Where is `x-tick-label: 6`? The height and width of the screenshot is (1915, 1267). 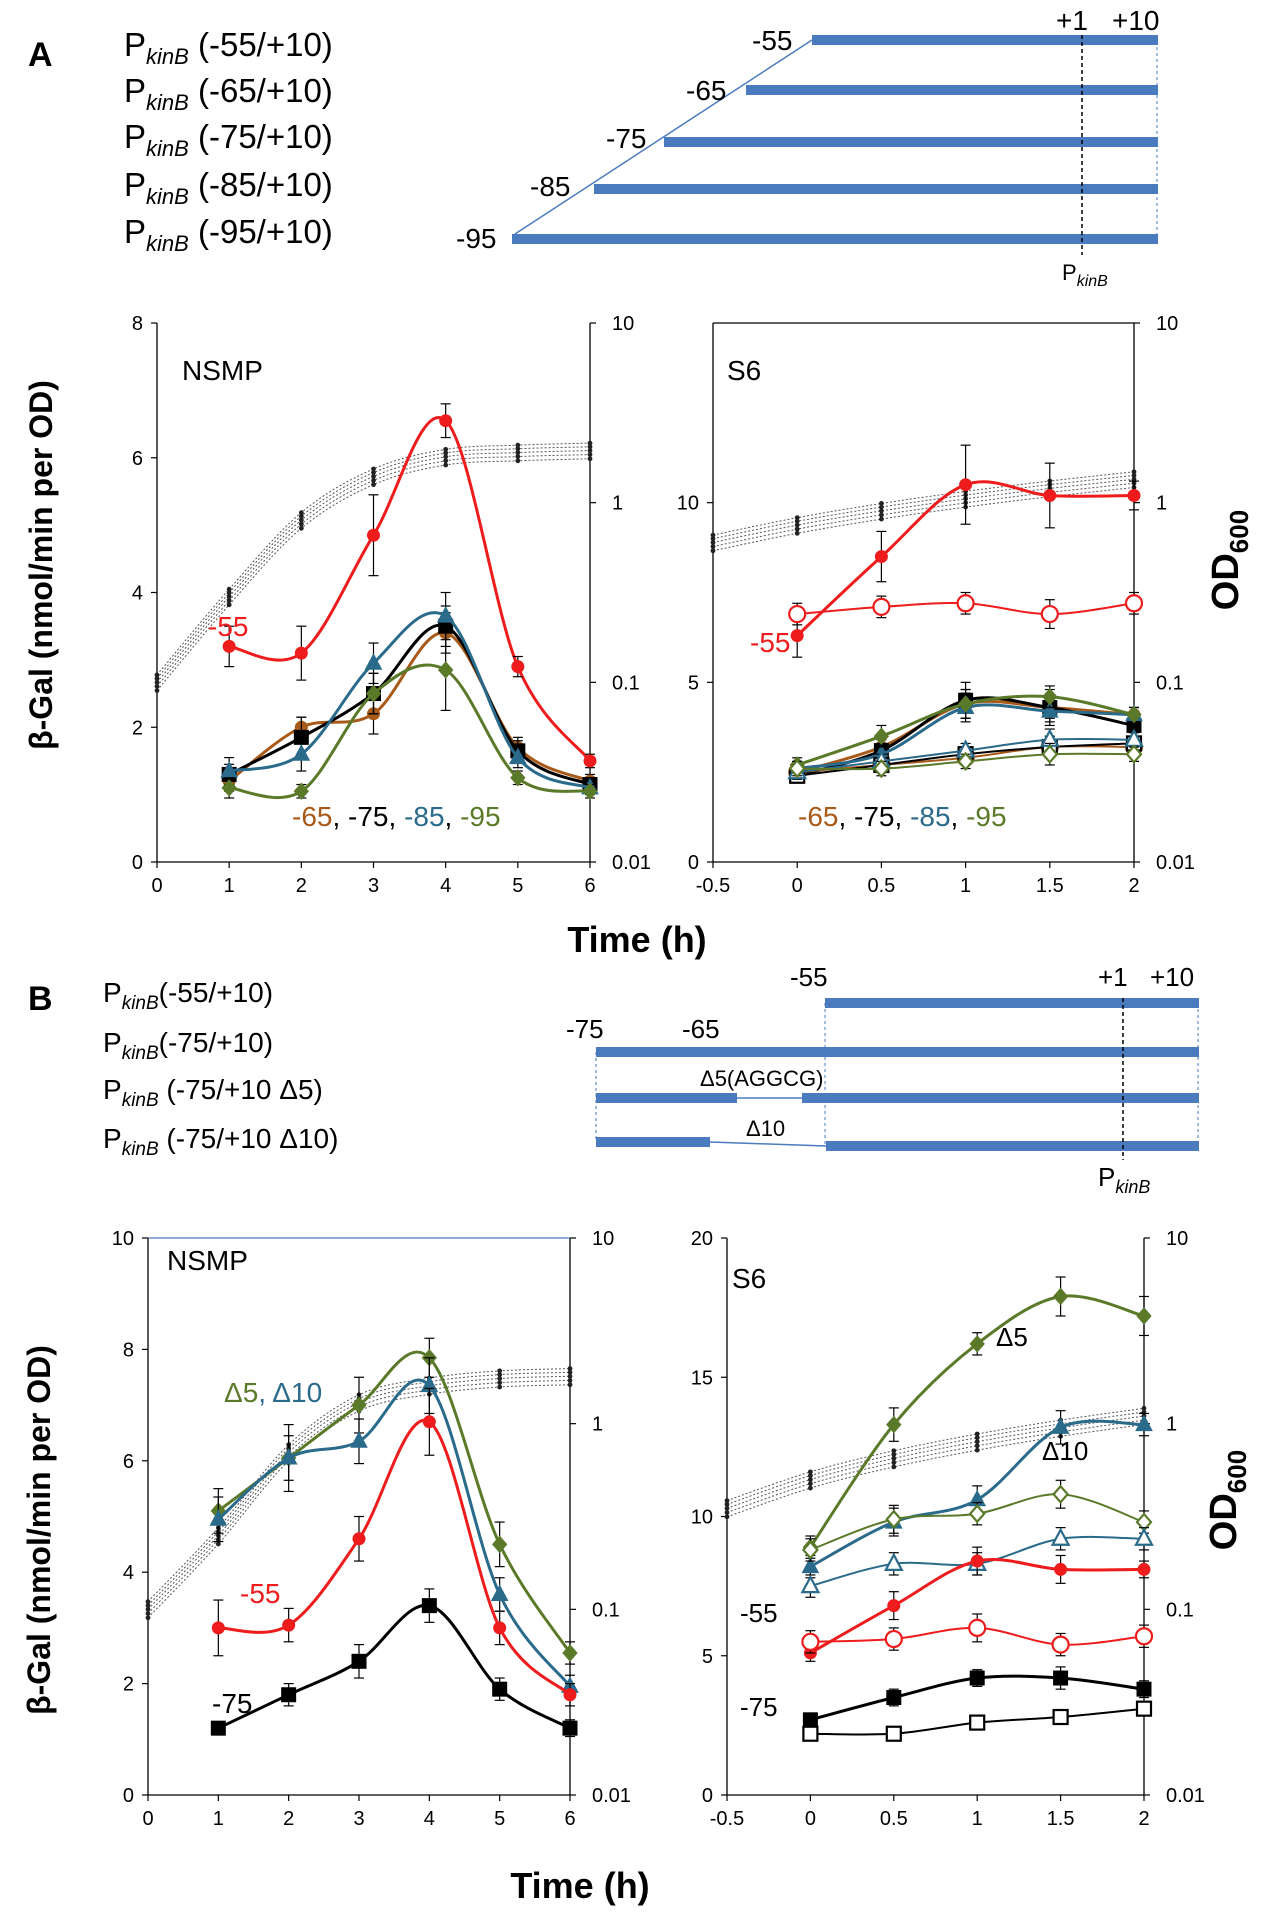 x-tick-label: 6 is located at coordinates (589, 886).